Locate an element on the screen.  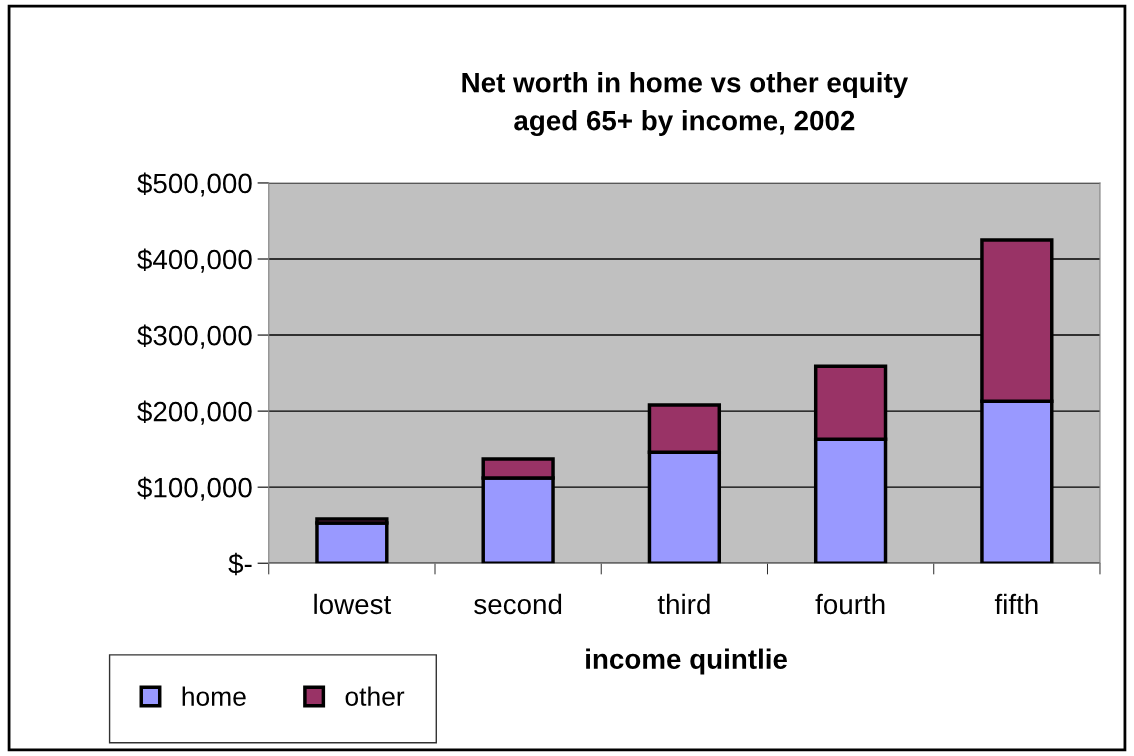
legend-label: home is located at coordinates (214, 696).